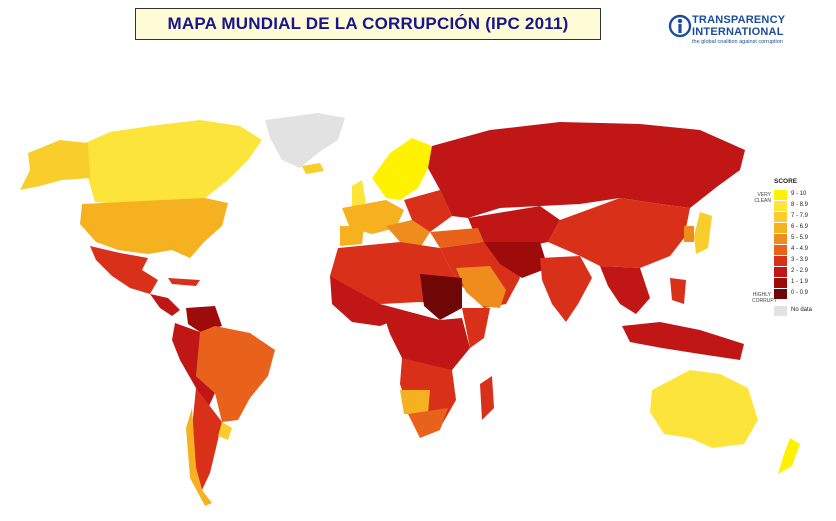 This screenshot has height=521, width=836. Describe the element at coordinates (800, 238) in the screenshot. I see `legend-label: 5 - 5.9` at that location.